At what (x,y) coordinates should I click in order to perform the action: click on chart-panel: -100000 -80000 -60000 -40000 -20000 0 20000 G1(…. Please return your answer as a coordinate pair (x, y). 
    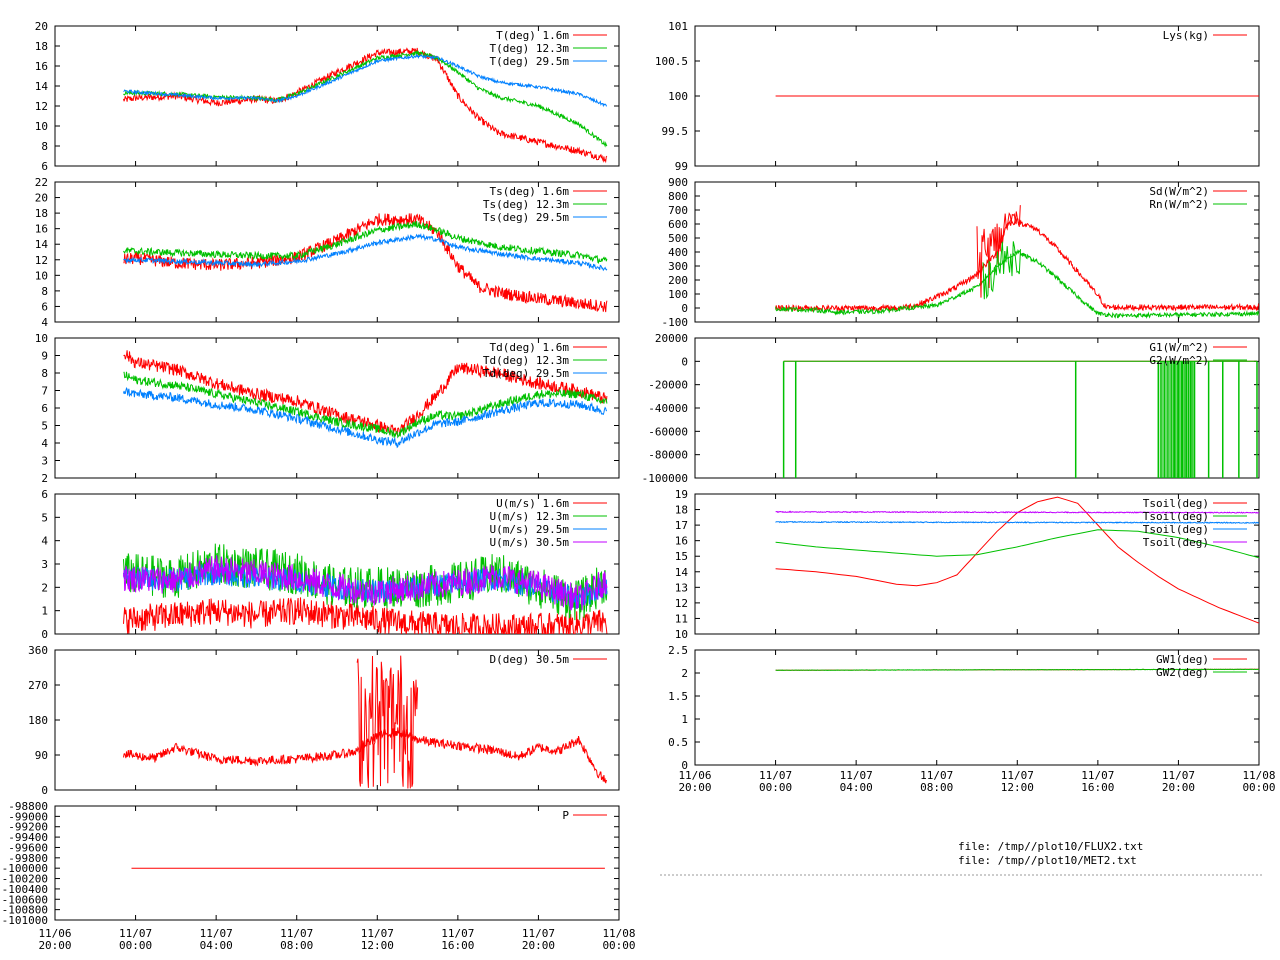
    Looking at the image, I should click on (951, 408).